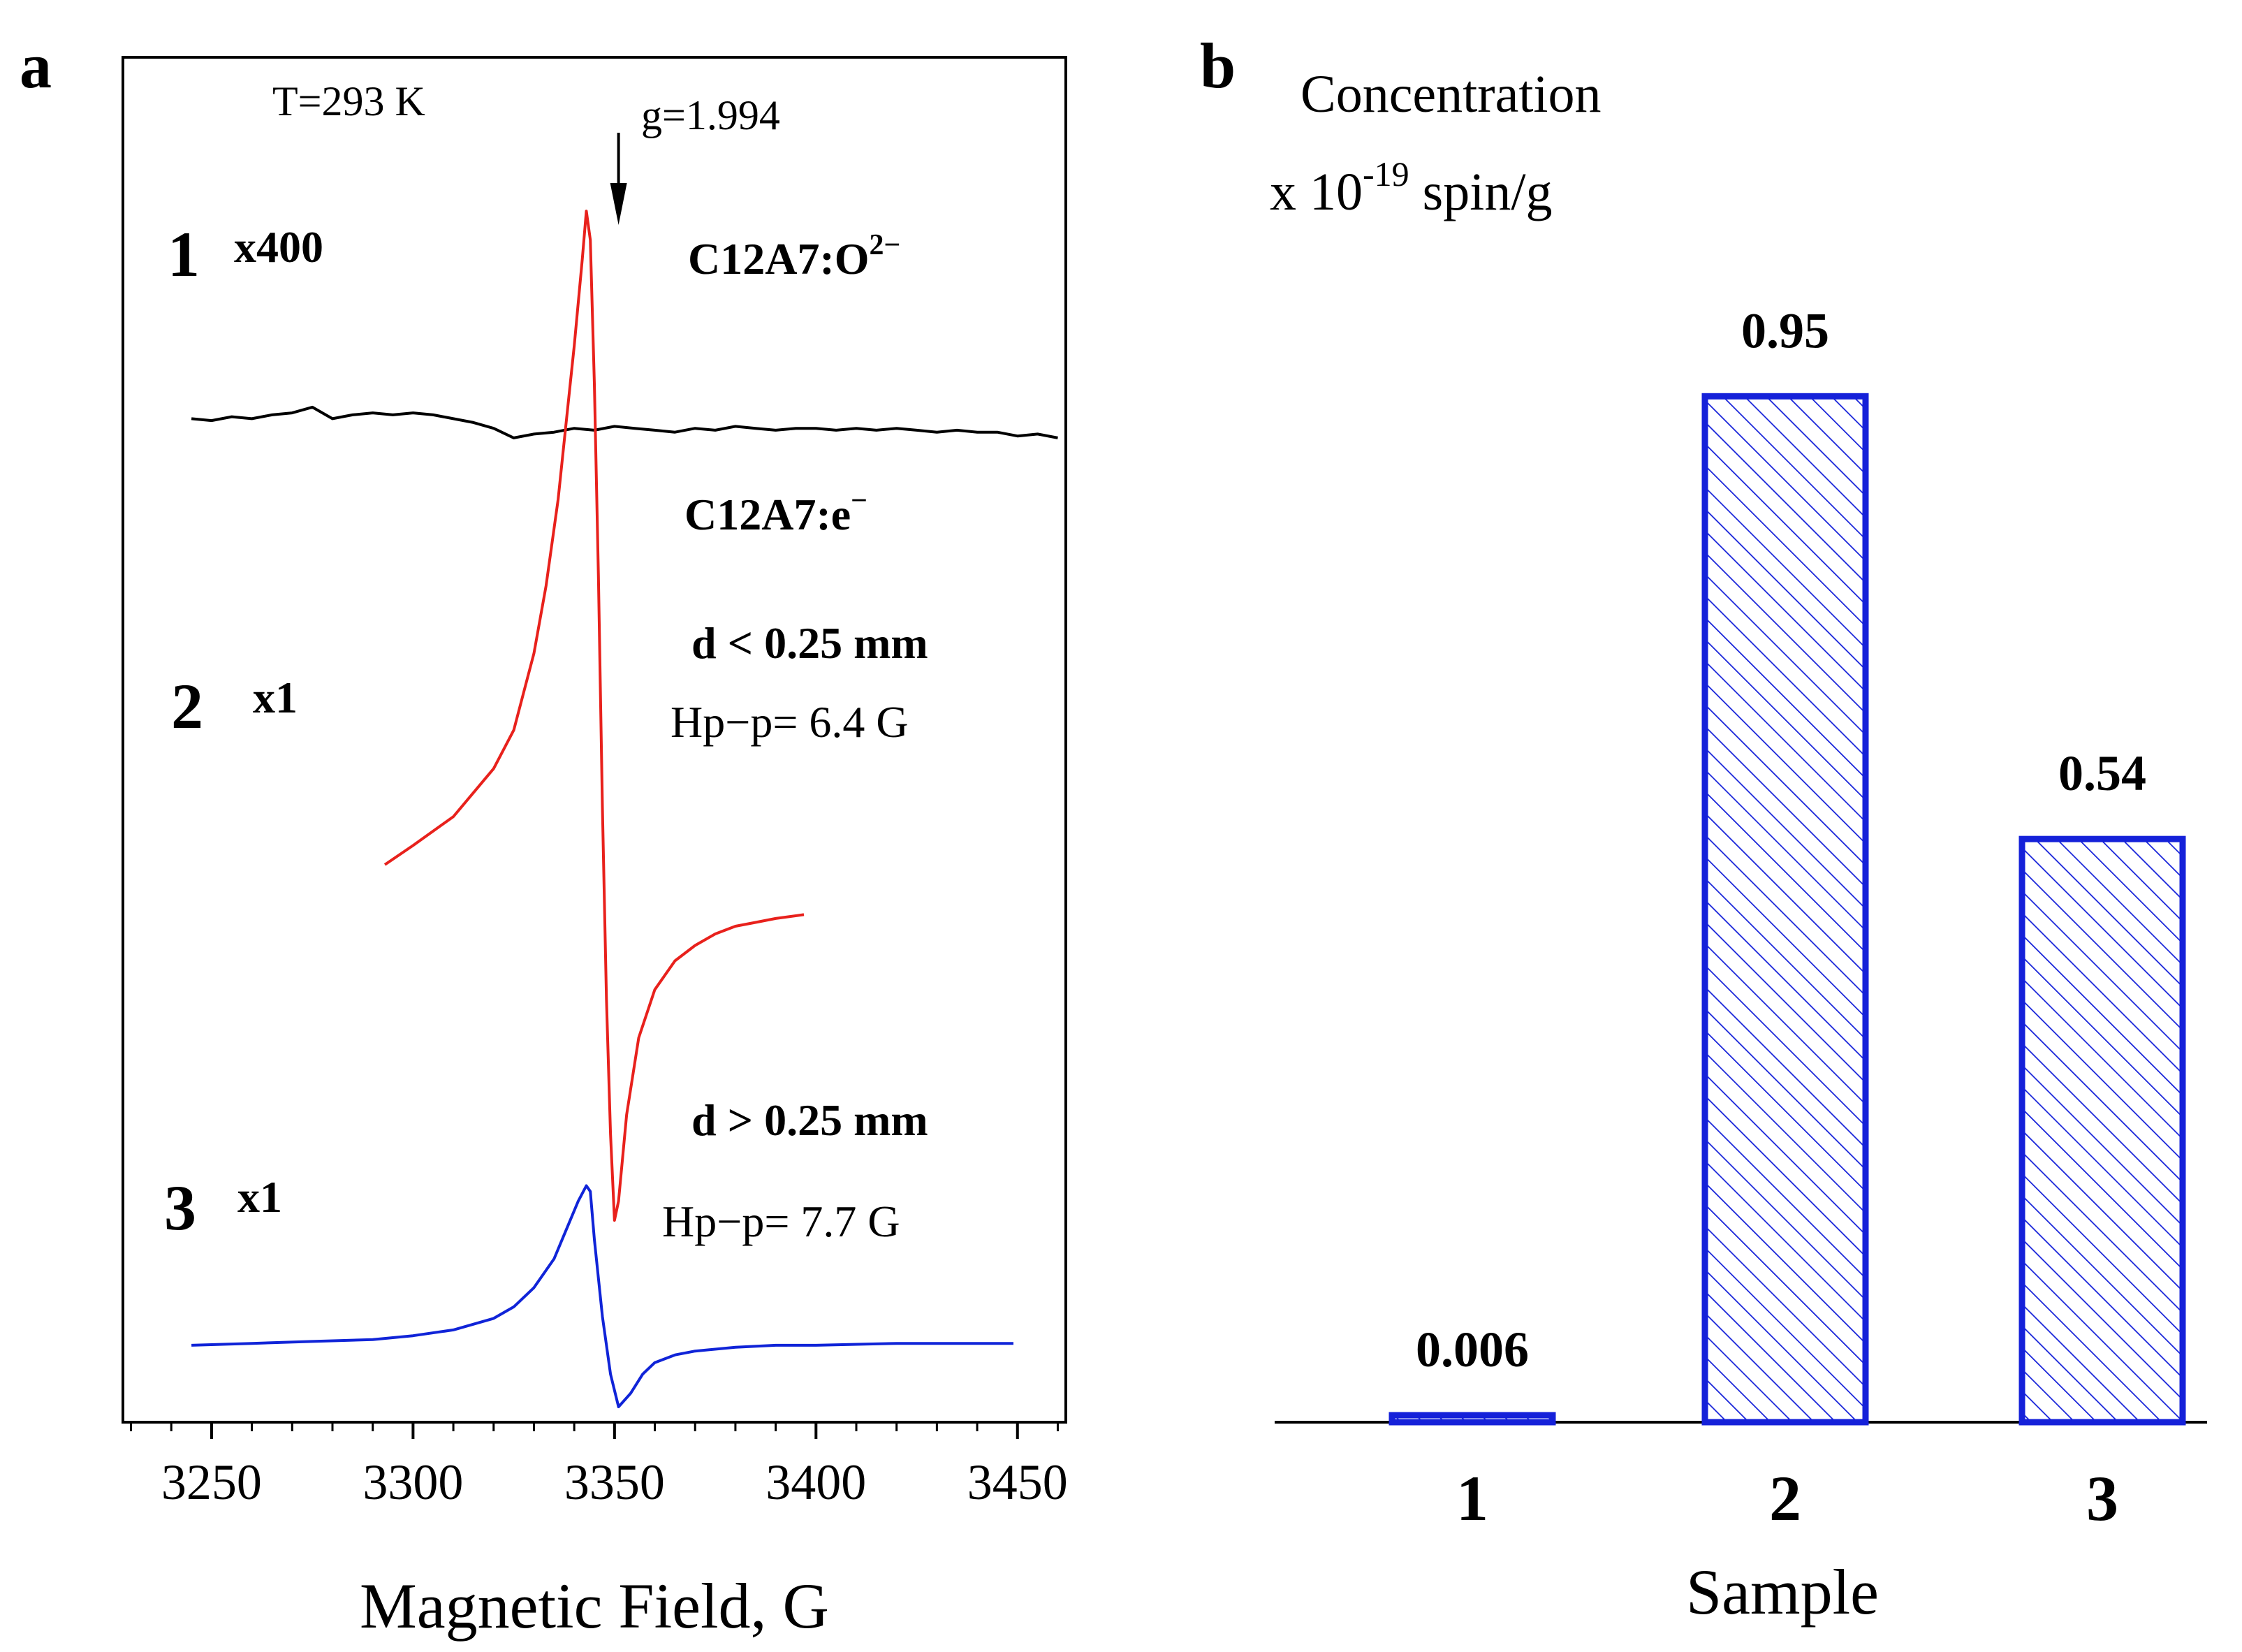 Image resolution: width=2242 pixels, height=1652 pixels. Describe the element at coordinates (1451, 94) in the screenshot. I see `chart-title-line1: Concentration` at that location.